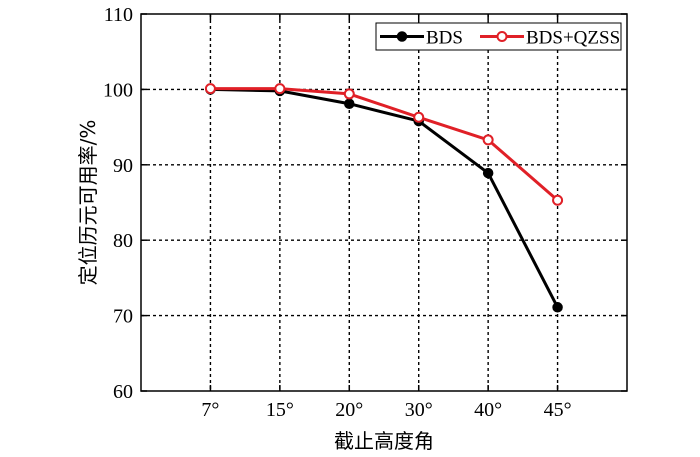 The width and height of the screenshot is (700, 457). I want to click on y-tick-label: 70, so click(123, 317).